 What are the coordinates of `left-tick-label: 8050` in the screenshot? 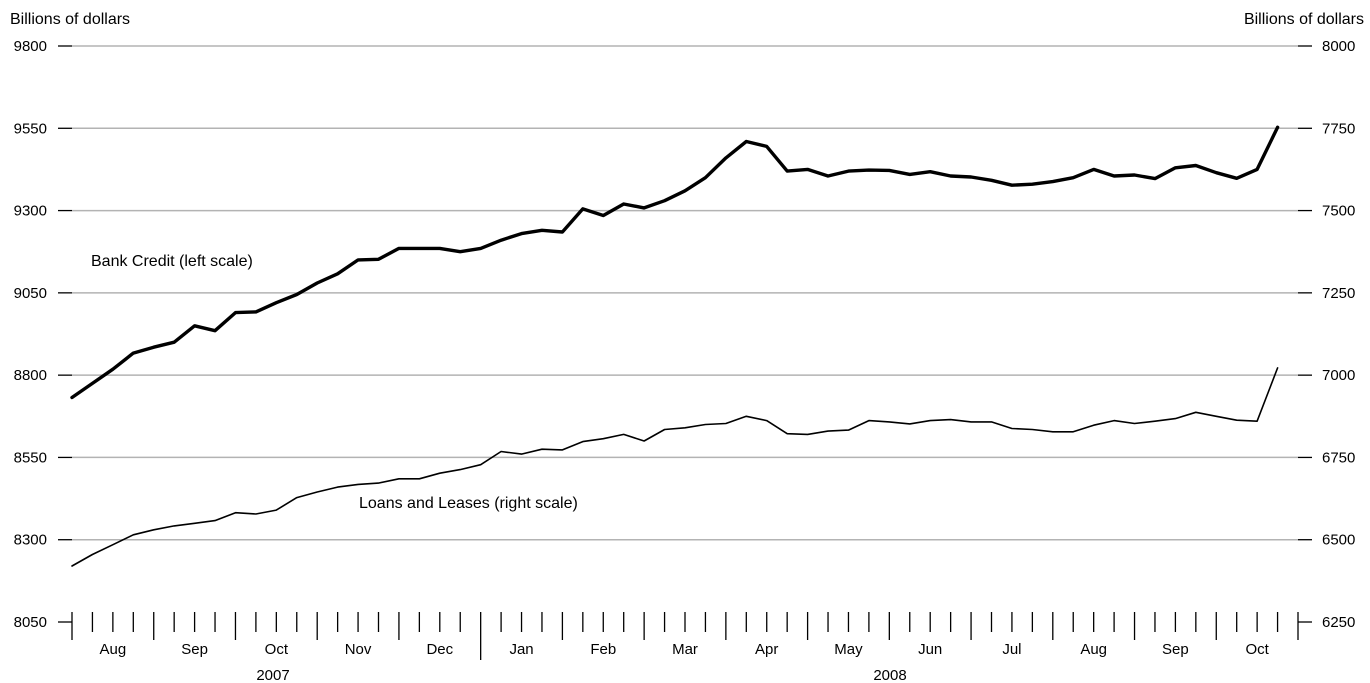 It's located at (30, 622).